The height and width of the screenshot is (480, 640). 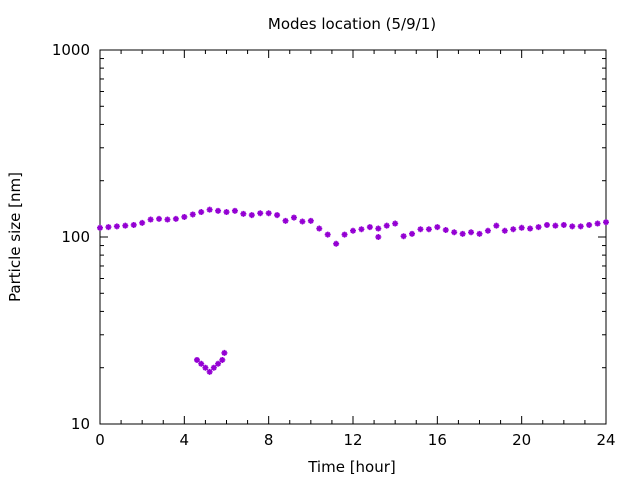 I want to click on x-tick-label: 0, so click(x=100, y=440).